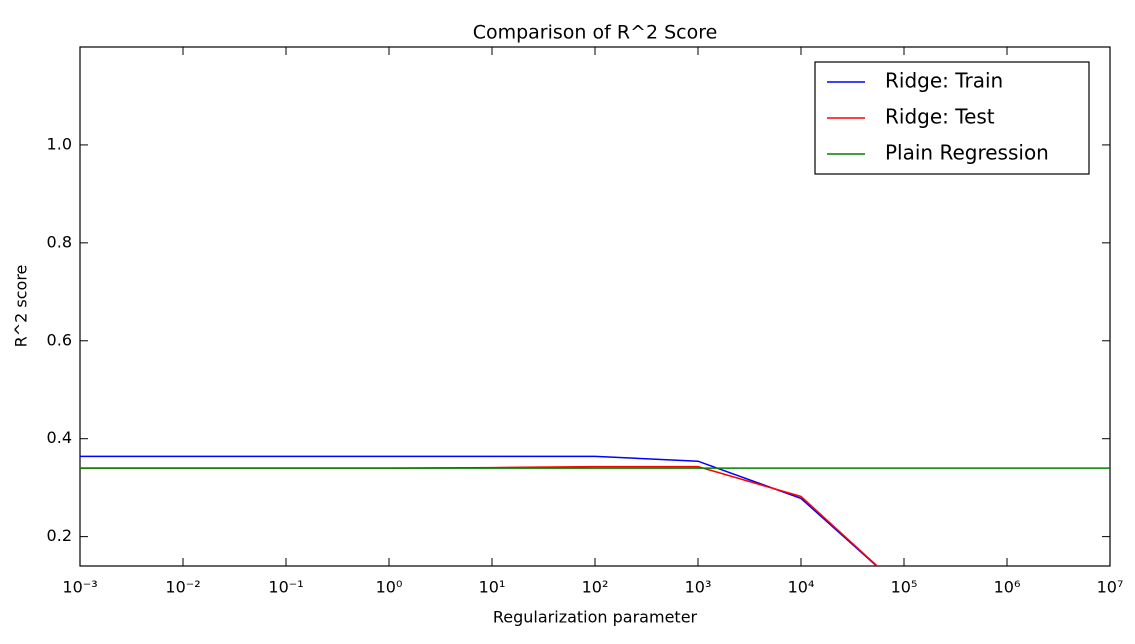 This screenshot has width=1135, height=644. What do you see at coordinates (59, 339) in the screenshot?
I see `y-tick-label: 0.6` at bounding box center [59, 339].